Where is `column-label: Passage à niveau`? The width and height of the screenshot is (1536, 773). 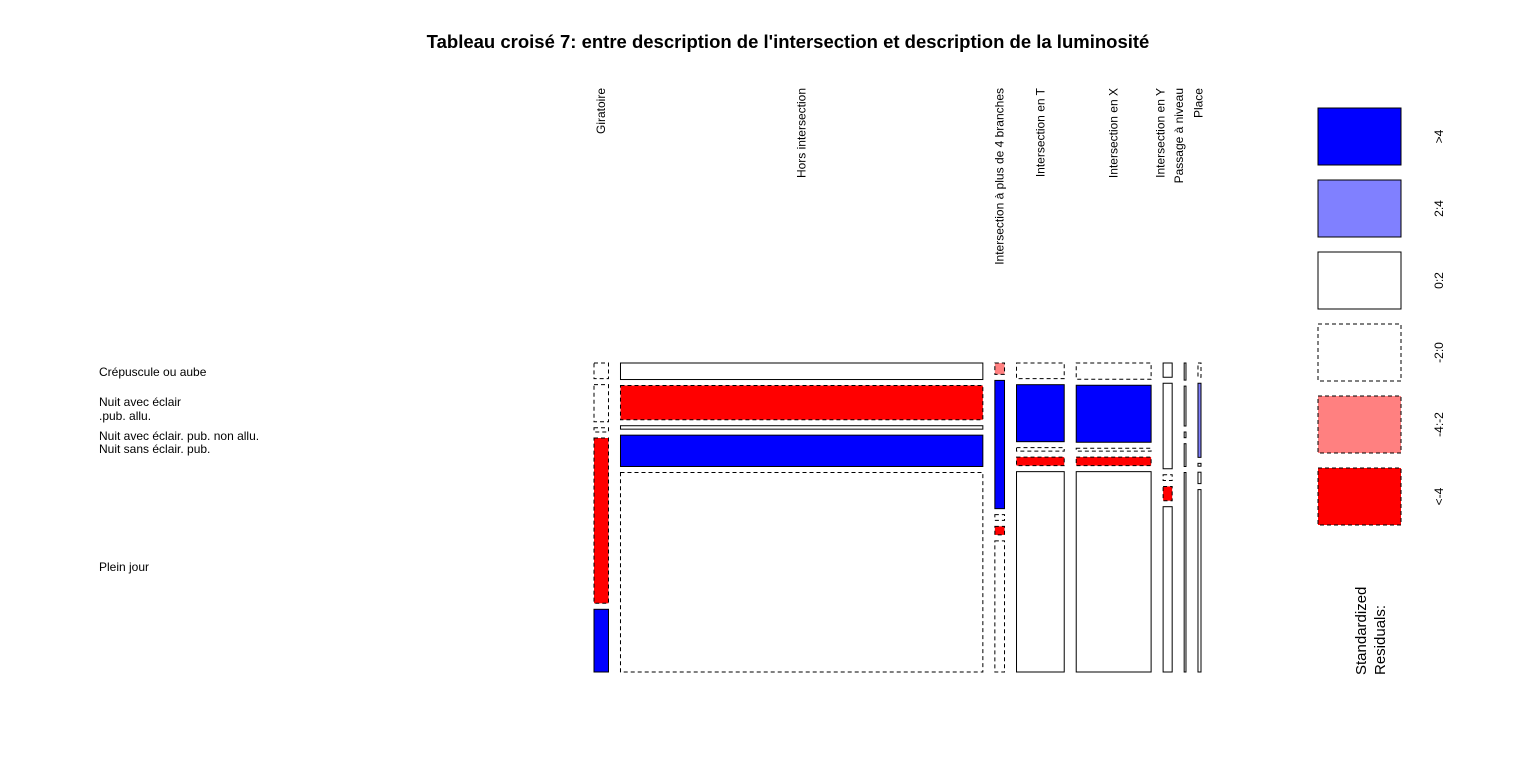
column-label: Passage à niveau is located at coordinates (1179, 135).